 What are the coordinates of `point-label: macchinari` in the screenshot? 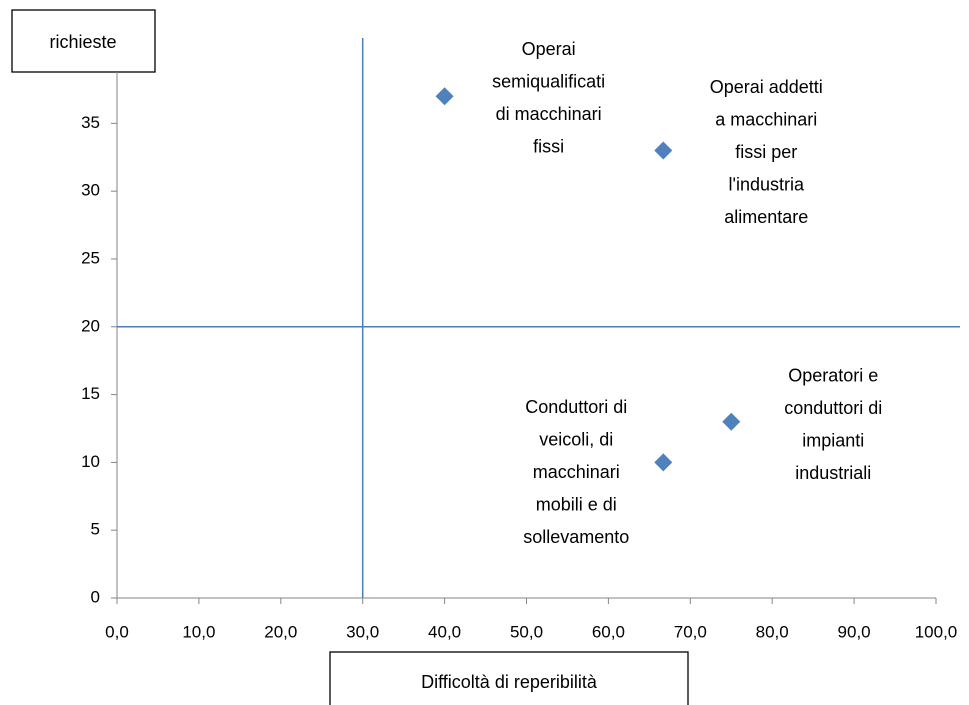 It's located at (576, 472).